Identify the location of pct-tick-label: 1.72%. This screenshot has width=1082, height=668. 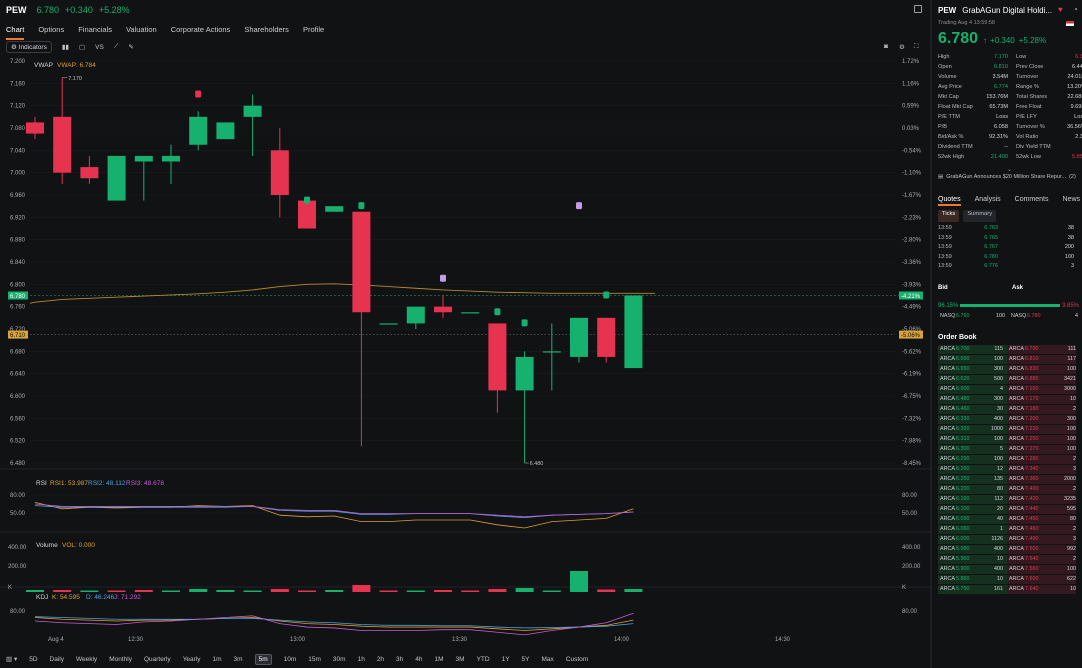
(911, 62).